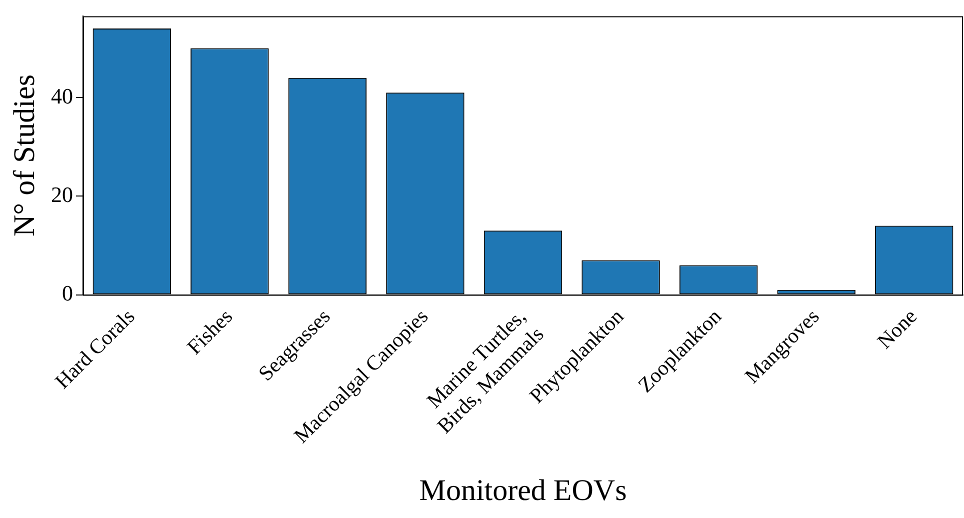  What do you see at coordinates (62, 194) in the screenshot?
I see `y-tick-label: 20` at bounding box center [62, 194].